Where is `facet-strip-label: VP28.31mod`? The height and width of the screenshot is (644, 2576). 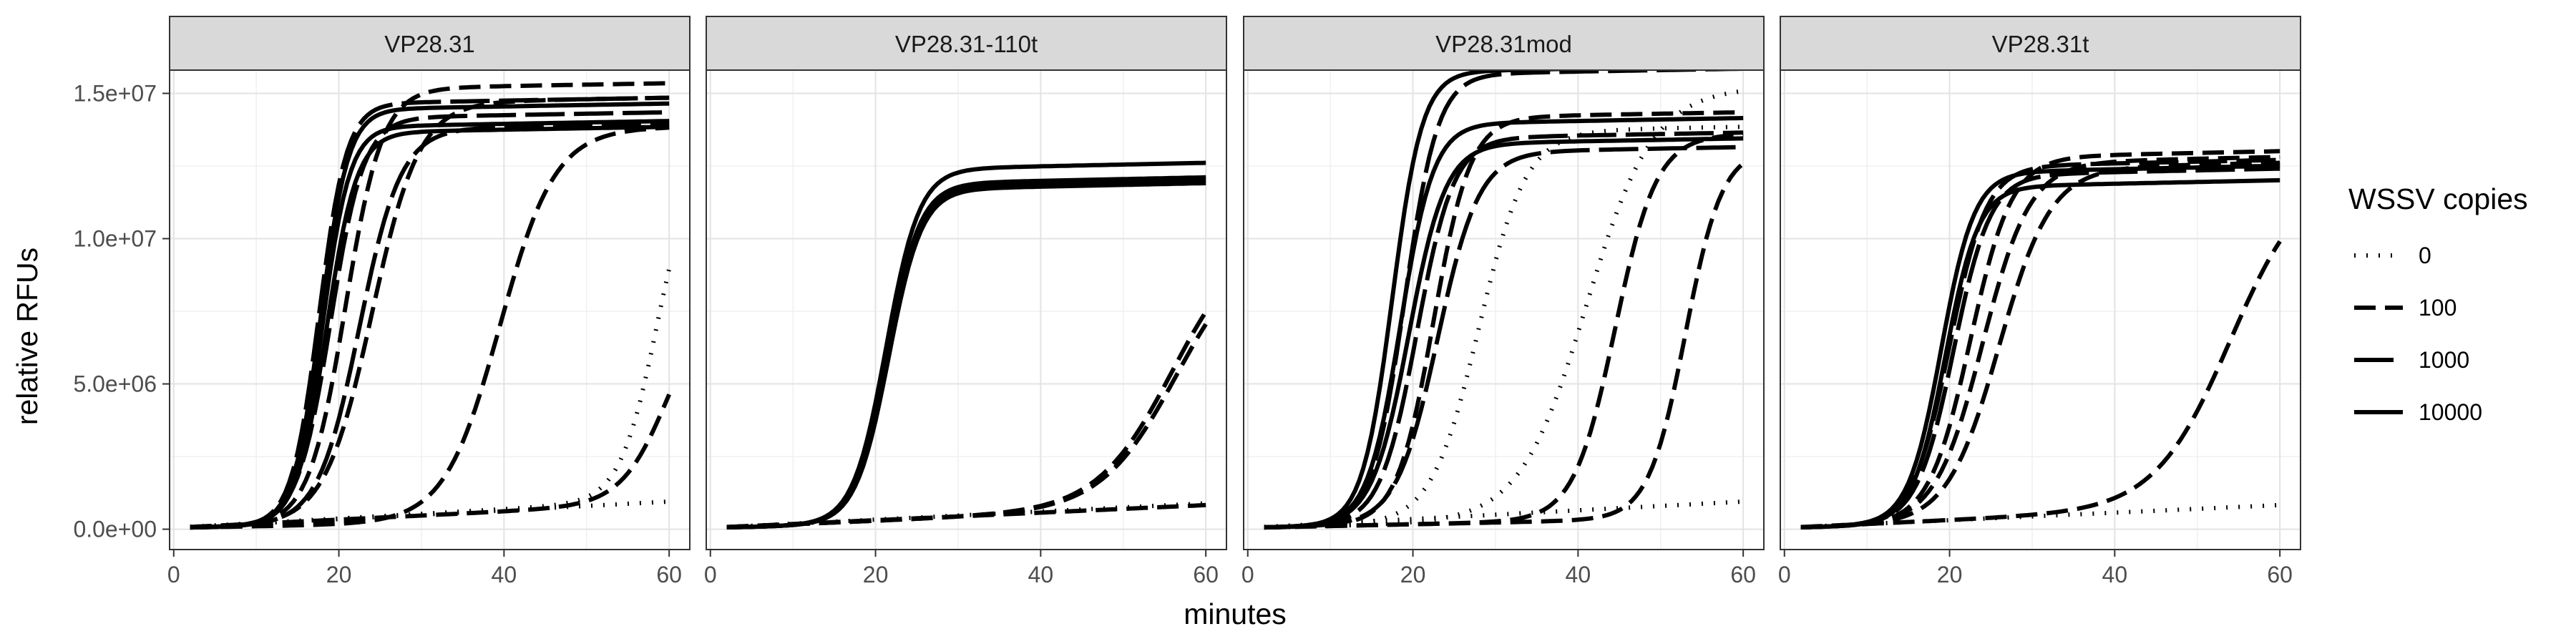
facet-strip-label: VP28.31mod is located at coordinates (1503, 44).